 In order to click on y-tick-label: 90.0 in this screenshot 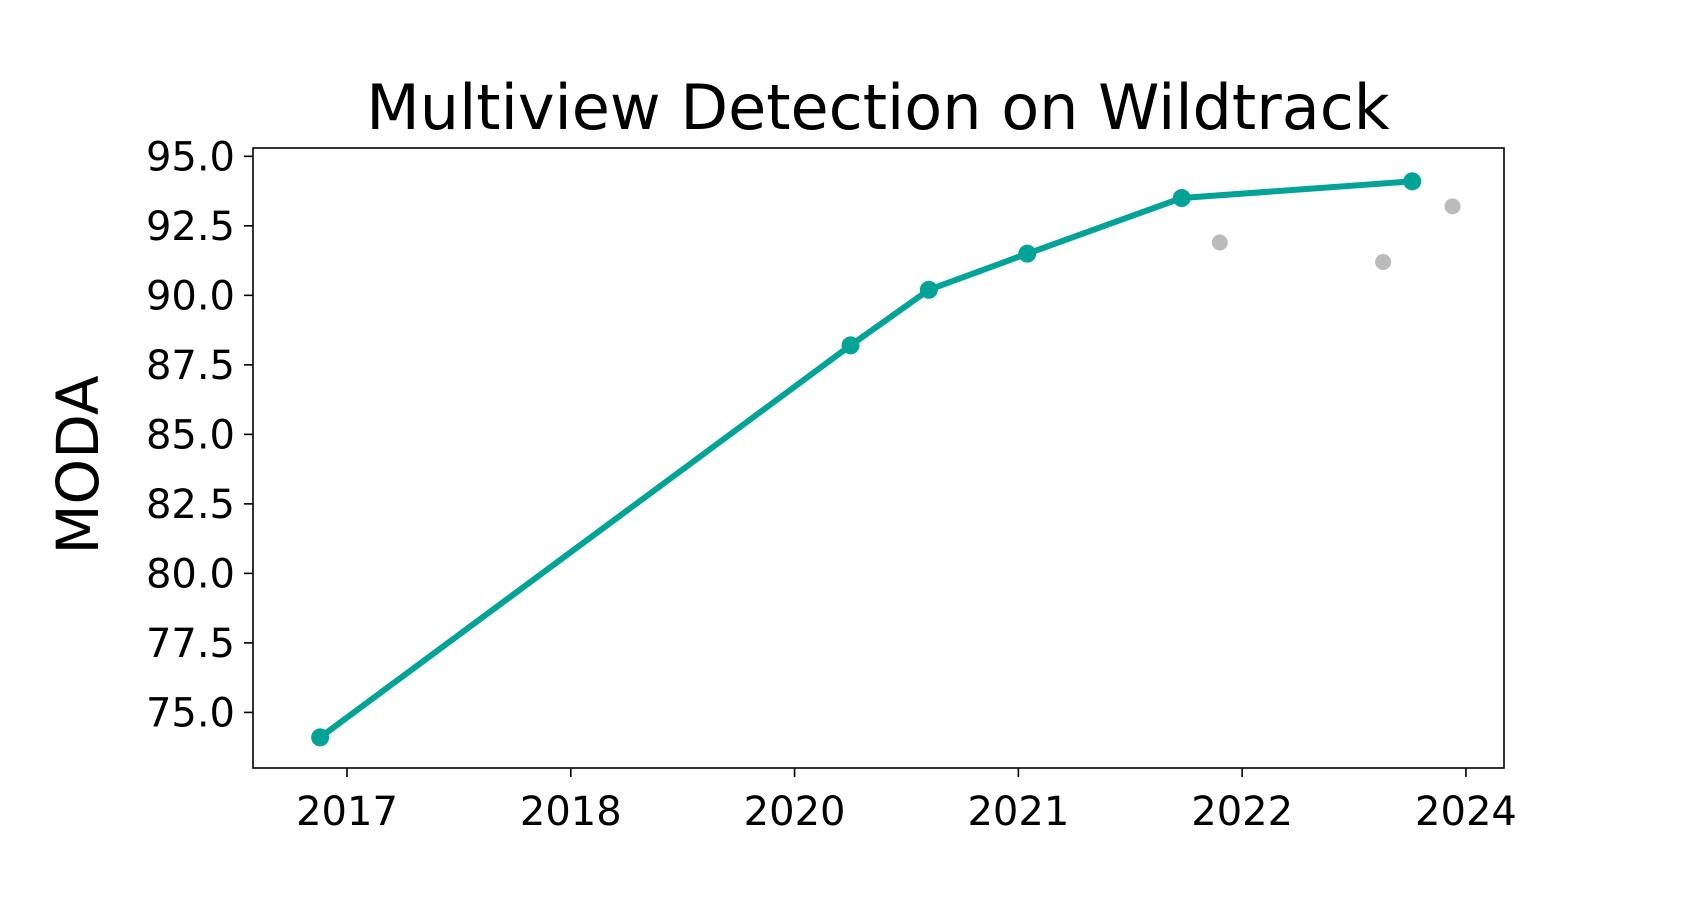, I will do `click(190, 296)`.